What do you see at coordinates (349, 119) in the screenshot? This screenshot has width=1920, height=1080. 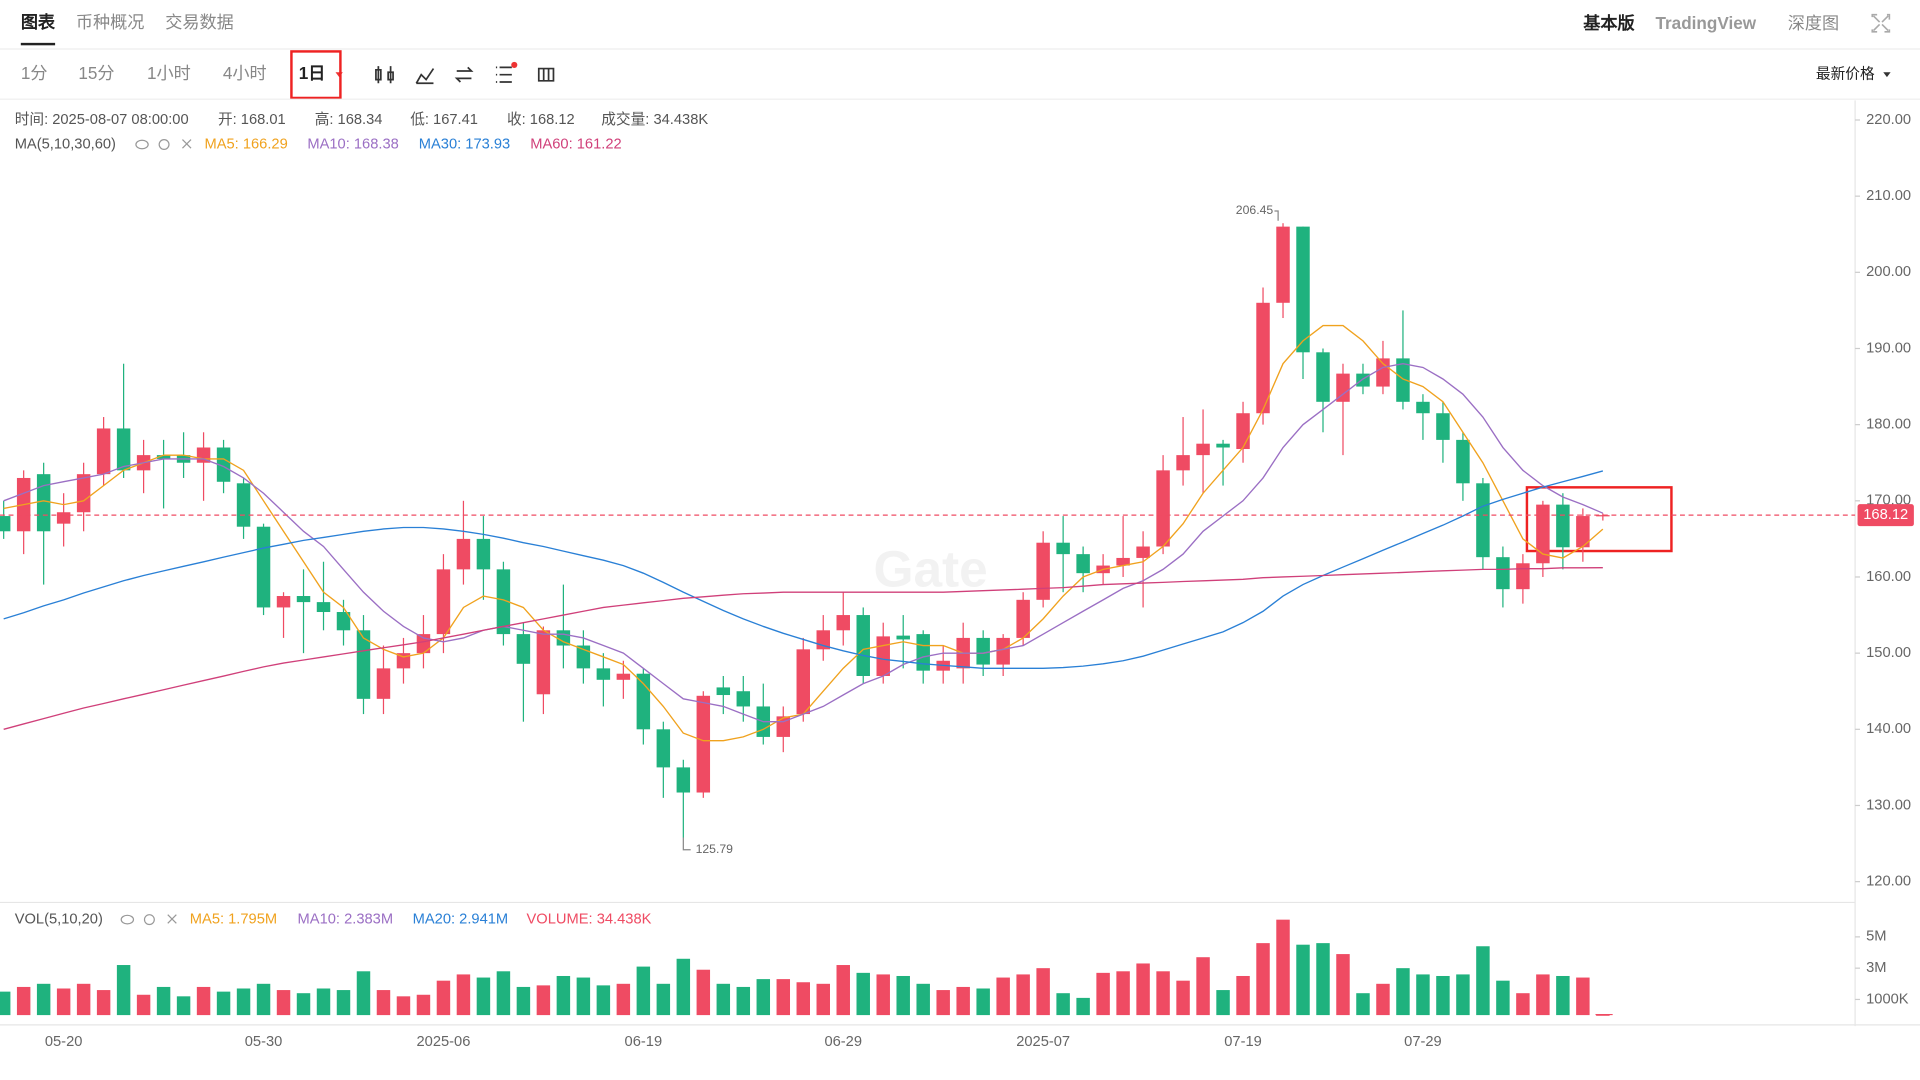 I see `ohlc-info: 高: 168.34` at bounding box center [349, 119].